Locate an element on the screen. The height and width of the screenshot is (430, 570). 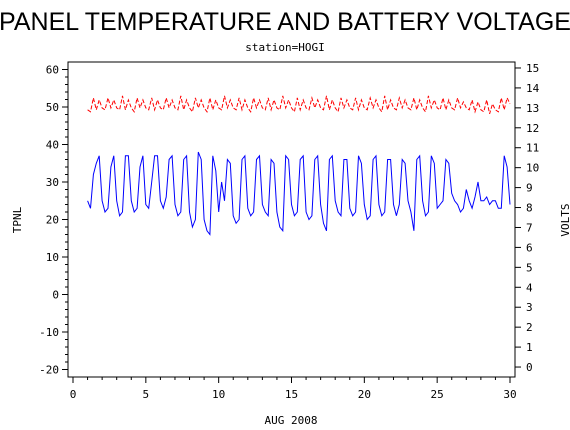
y-axis-label-right: VOLTS is located at coordinates (564, 219).